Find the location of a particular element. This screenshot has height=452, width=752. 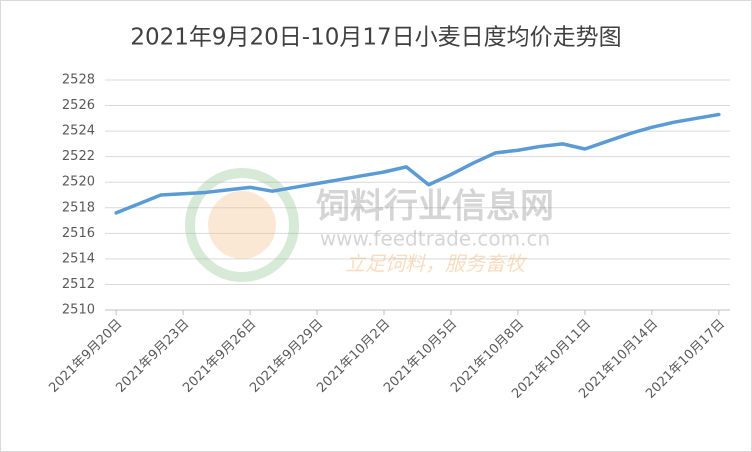

y-tick-label: 2524 is located at coordinates (78, 131).